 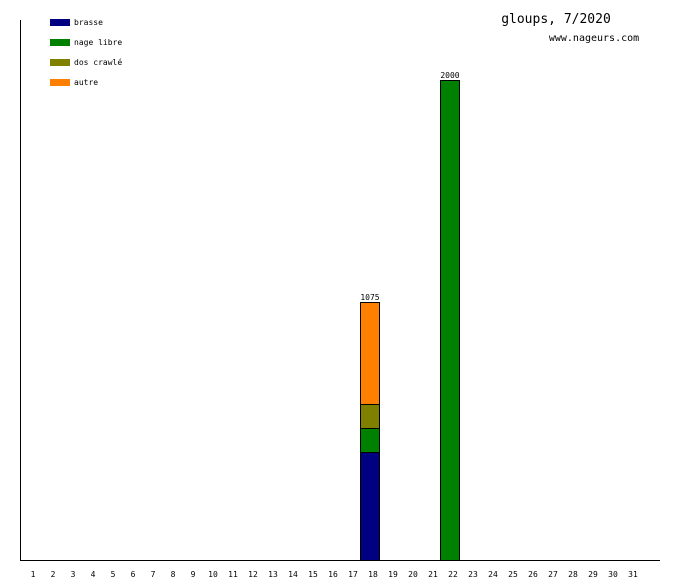 What do you see at coordinates (573, 574) in the screenshot?
I see `x-tick-label-28: 28` at bounding box center [573, 574].